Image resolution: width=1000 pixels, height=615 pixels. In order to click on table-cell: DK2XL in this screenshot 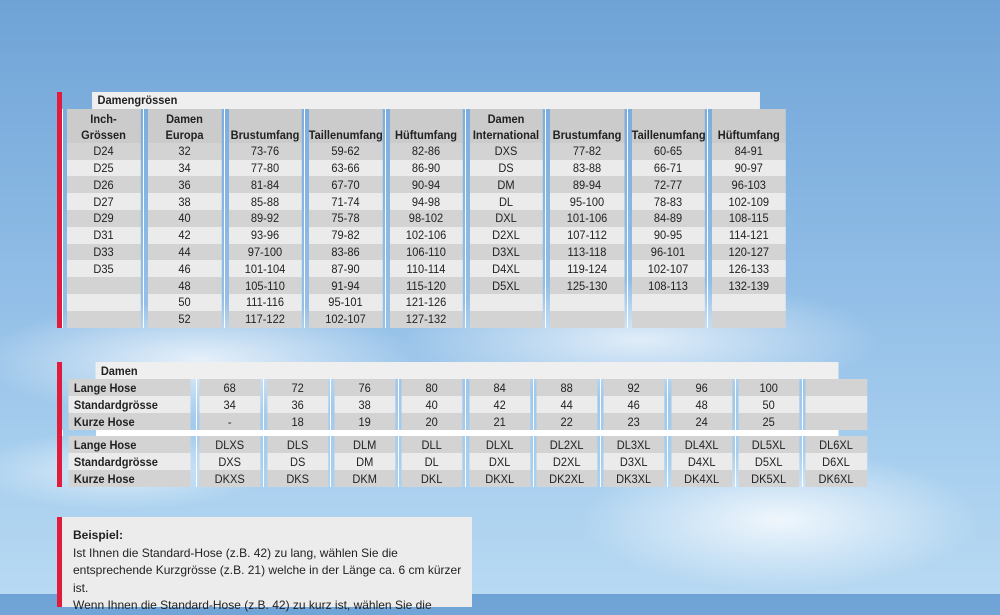, I will do `click(566, 478)`.